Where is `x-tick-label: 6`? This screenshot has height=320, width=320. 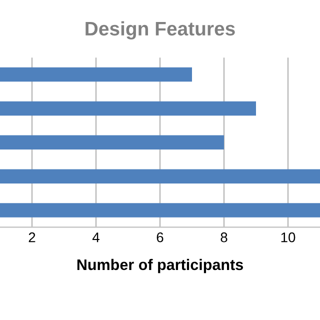
x-tick-label: 6 is located at coordinates (160, 237).